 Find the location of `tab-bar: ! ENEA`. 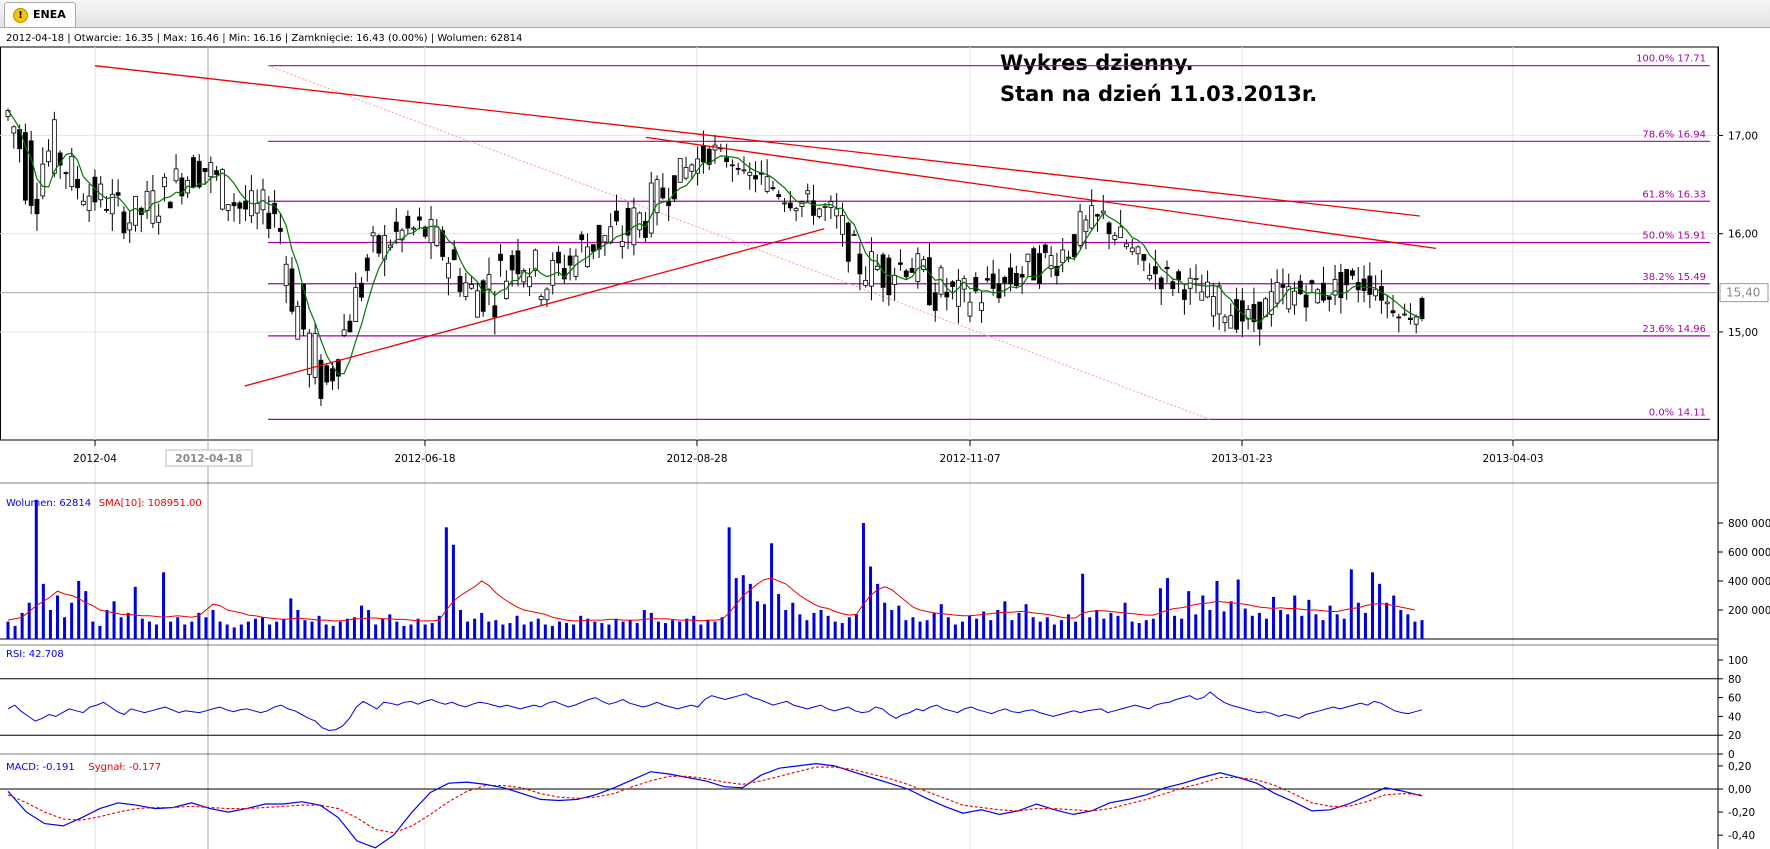

tab-bar: ! ENEA is located at coordinates (885, 14).